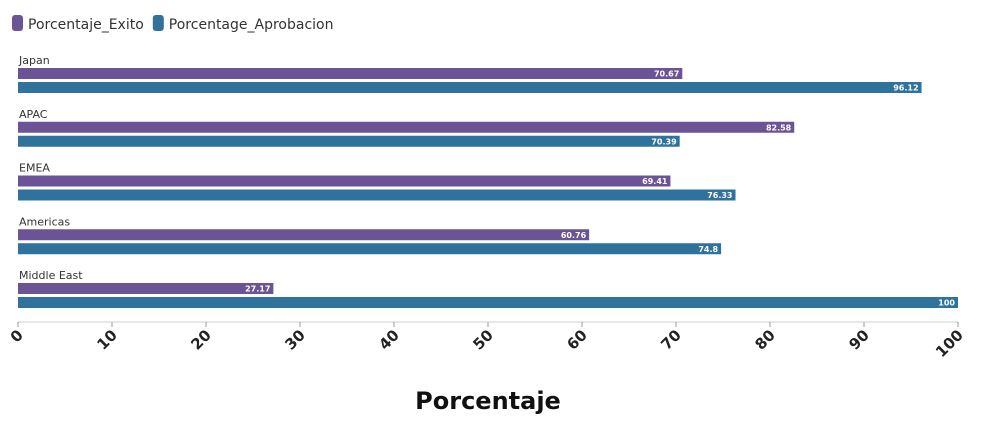  What do you see at coordinates (719, 195) in the screenshot?
I see `bar-value-label: 76.33` at bounding box center [719, 195].